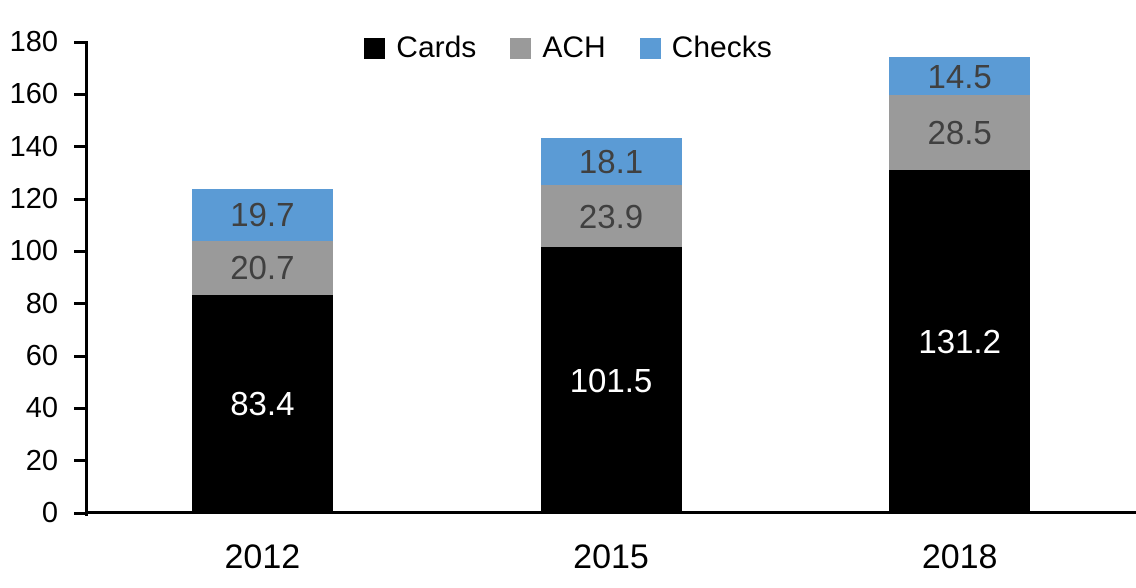  What do you see at coordinates (959, 557) in the screenshot?
I see `x-axis-label-2018: 2018` at bounding box center [959, 557].